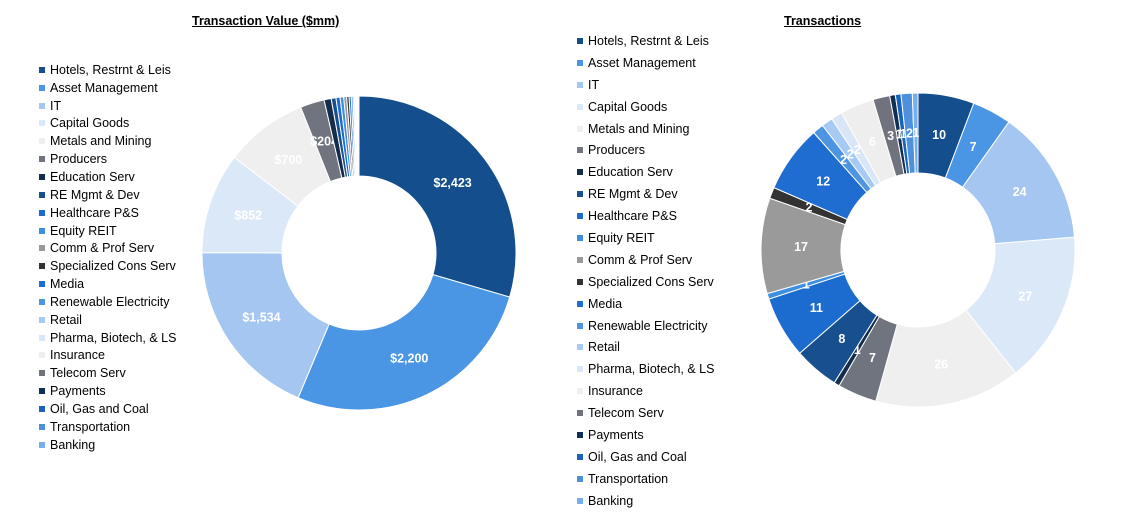 The height and width of the screenshot is (515, 1135). Describe the element at coordinates (903, 134) in the screenshot. I see `data-label-oil-gas-and-coal: 1` at that location.